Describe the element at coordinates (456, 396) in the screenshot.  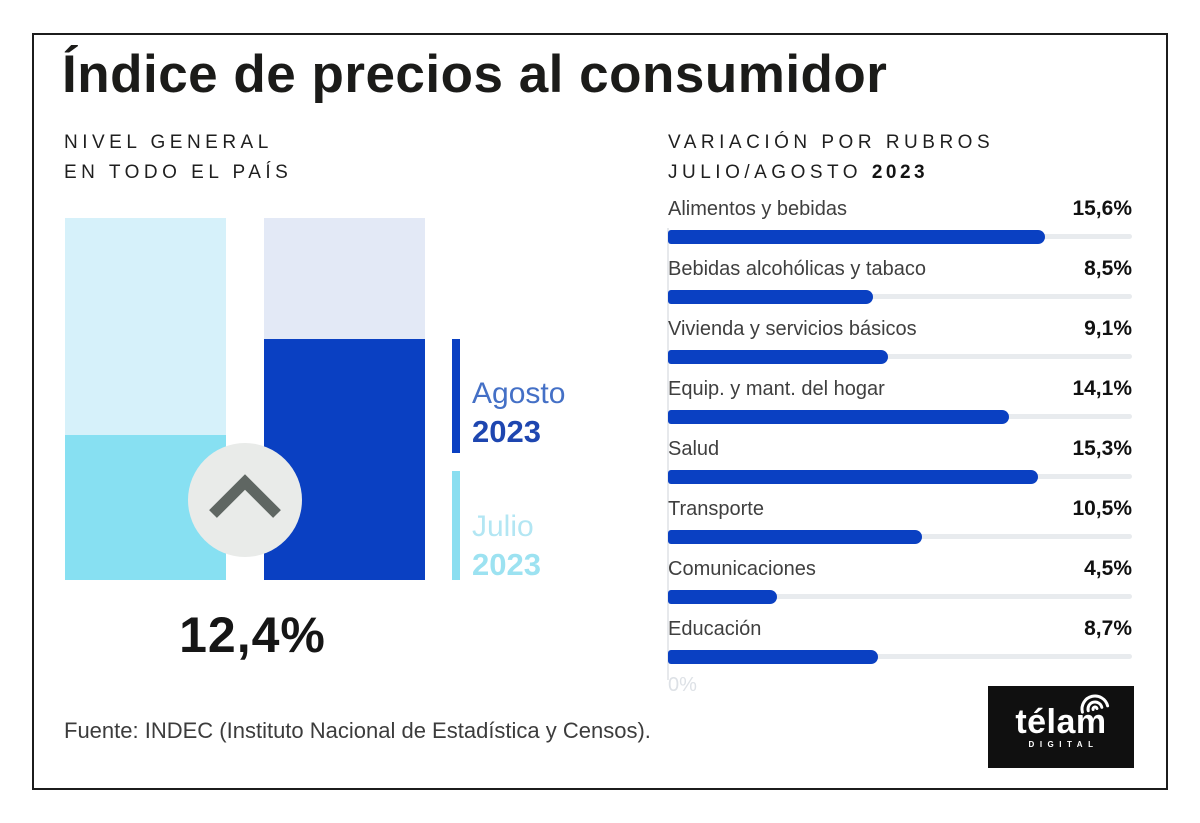
I see `legend-agosto-tick` at that location.